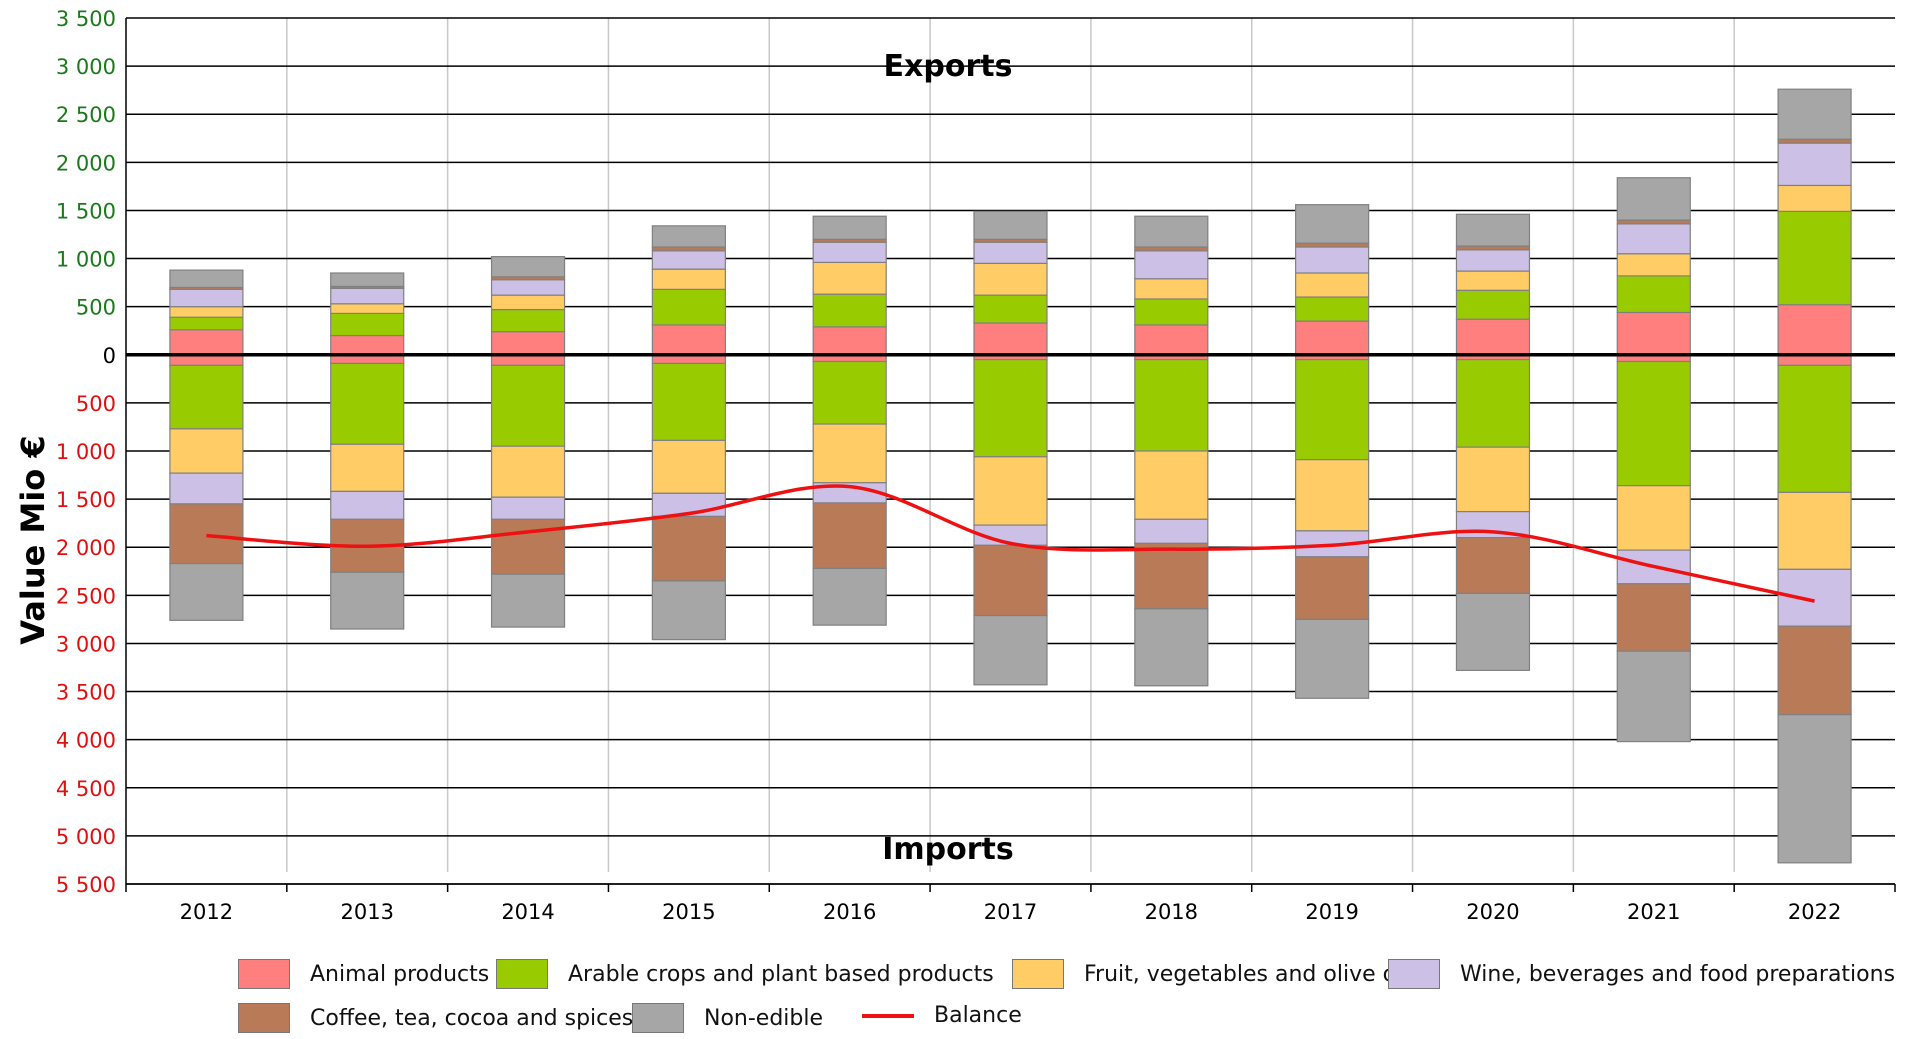 This screenshot has width=1910, height=1039. Describe the element at coordinates (1246, 974) in the screenshot. I see `legend-label: Fruit, vegetables and olive oil` at that location.